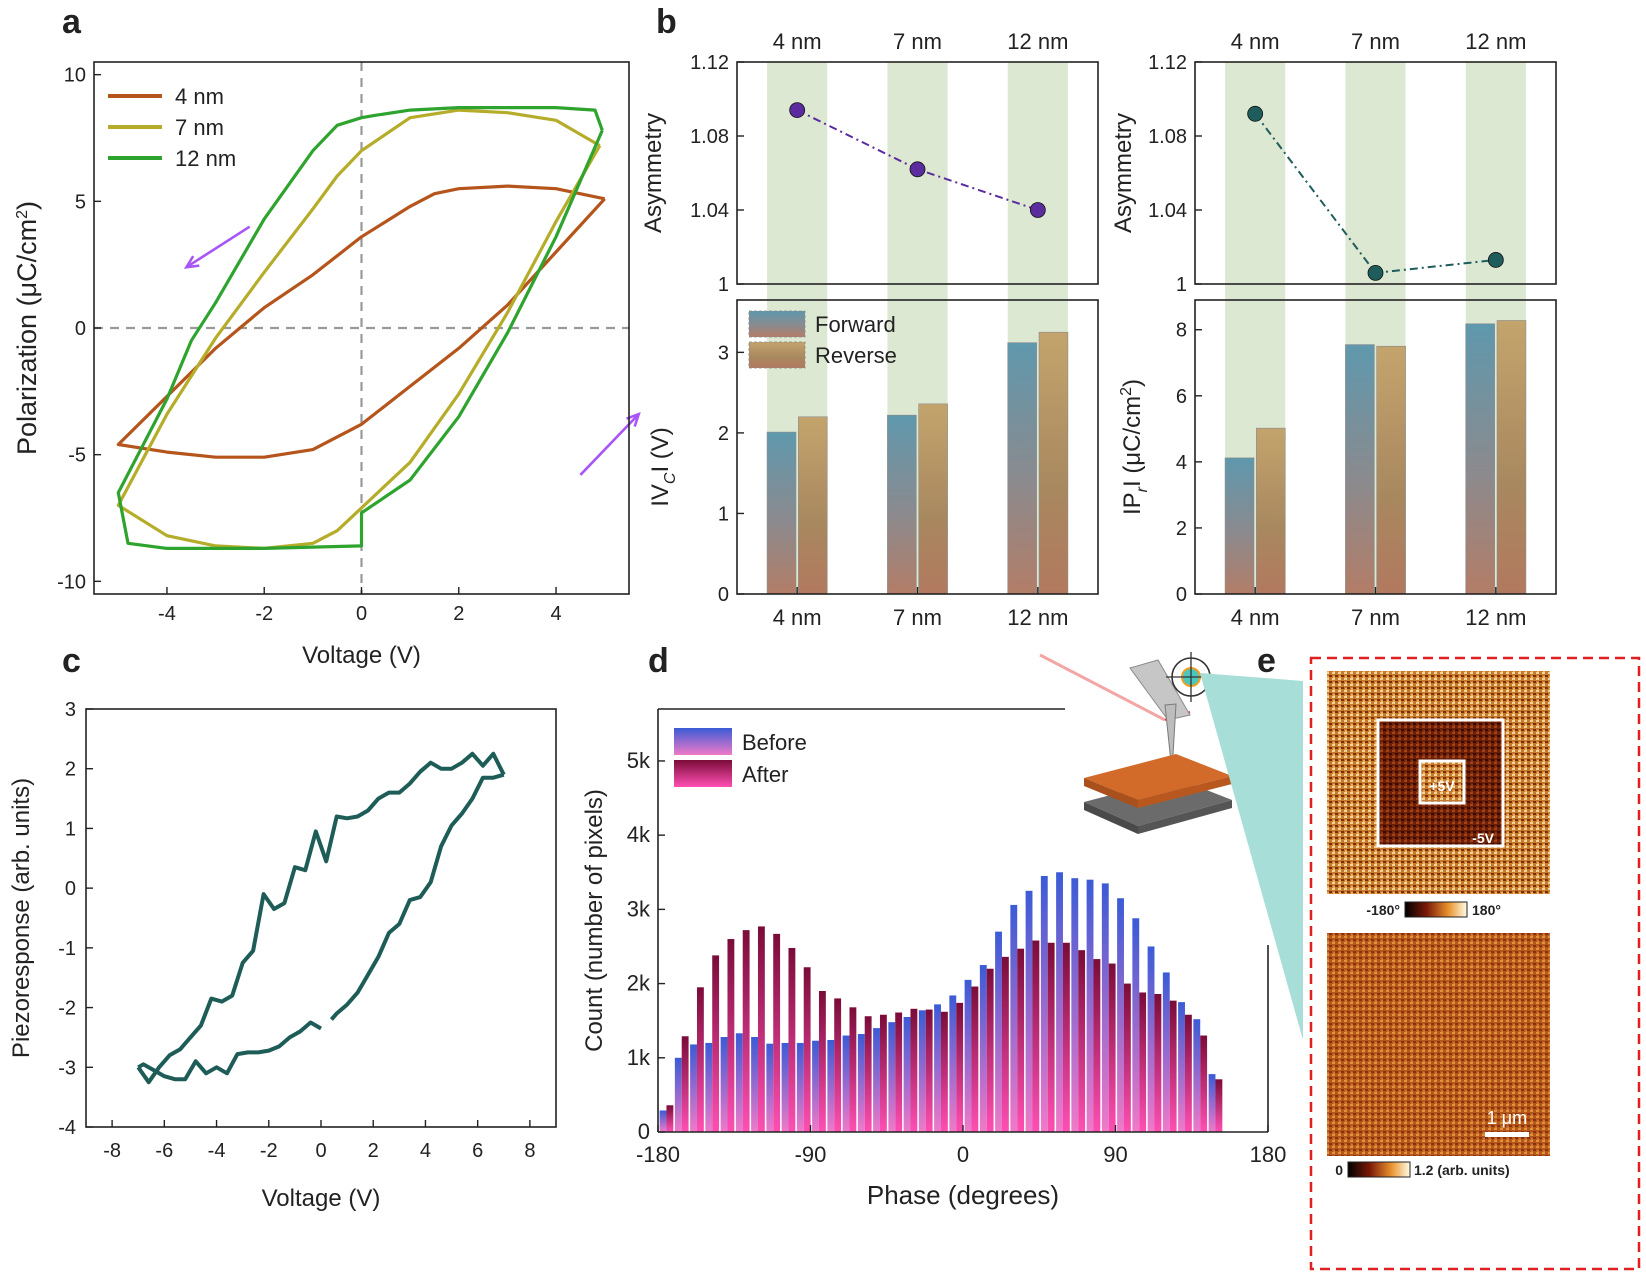 Image resolution: width=1646 pixels, height=1277 pixels. What do you see at coordinates (72, 22) in the screenshot?
I see `panel-label-a: a` at bounding box center [72, 22].